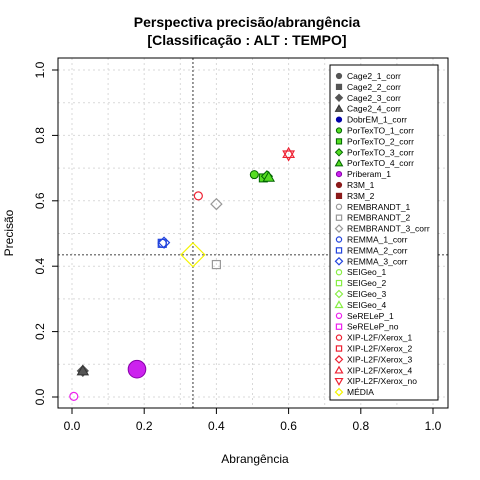 This screenshot has width=480, height=480. What do you see at coordinates (377, 250) in the screenshot?
I see `legend-label: REMMA_2_corr` at bounding box center [377, 250].